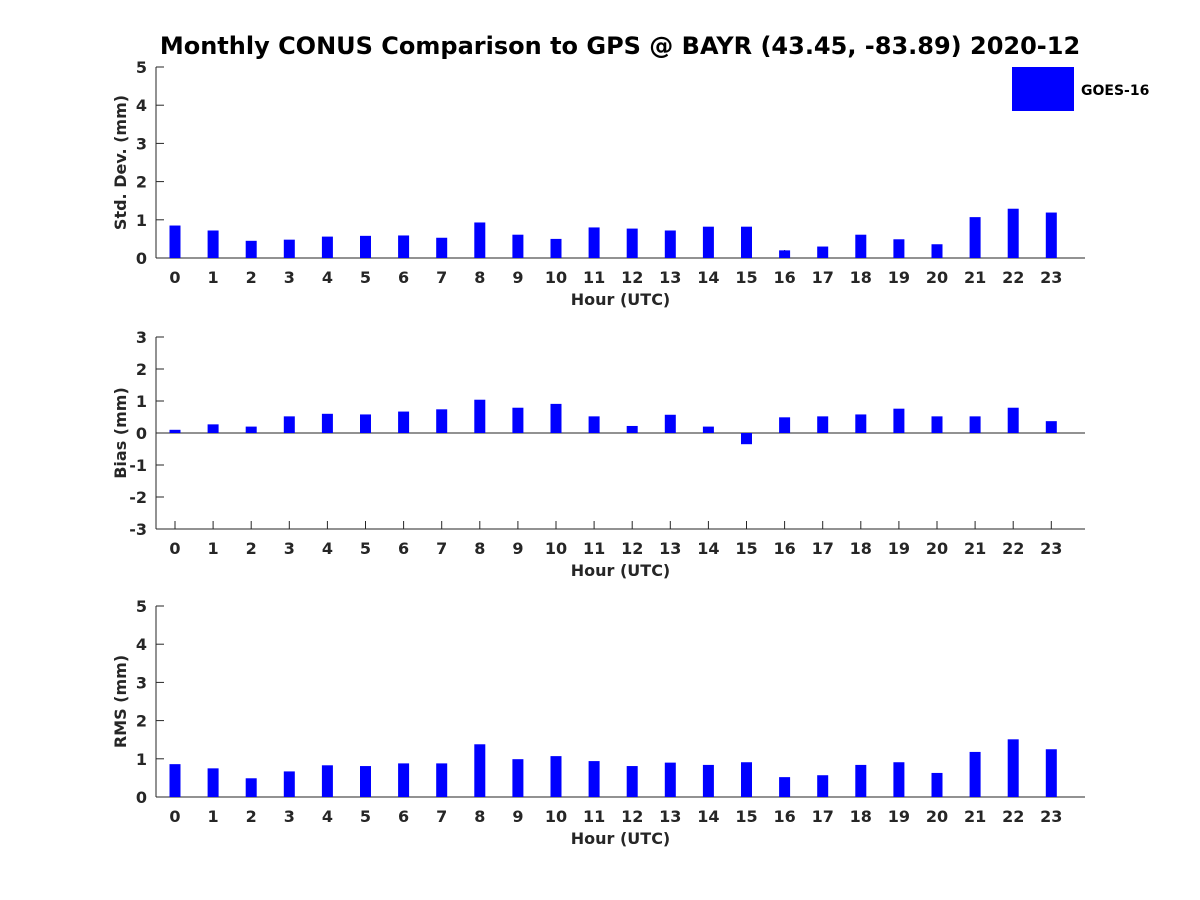 The height and width of the screenshot is (900, 1200). I want to click on legend: GOES-16, so click(1080, 89).